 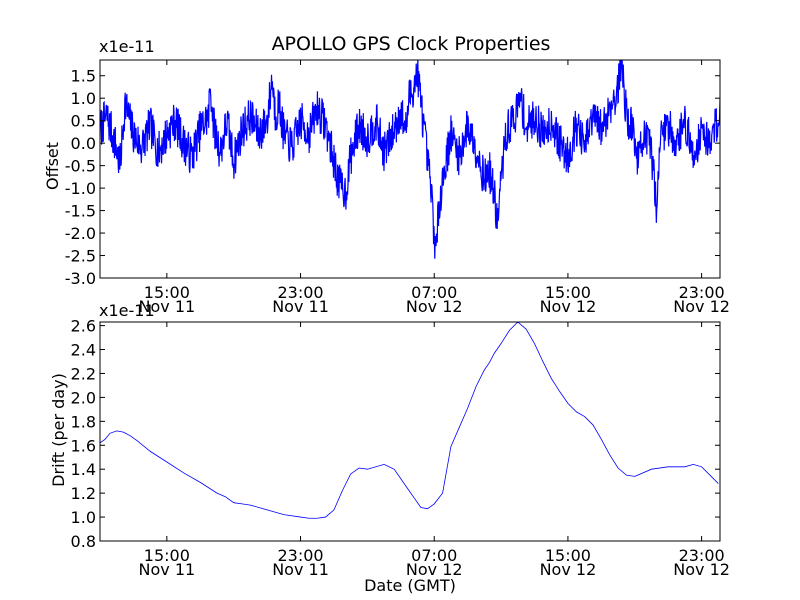 What do you see at coordinates (83, 121) in the screenshot?
I see `y-tick-label: 0.5` at bounding box center [83, 121].